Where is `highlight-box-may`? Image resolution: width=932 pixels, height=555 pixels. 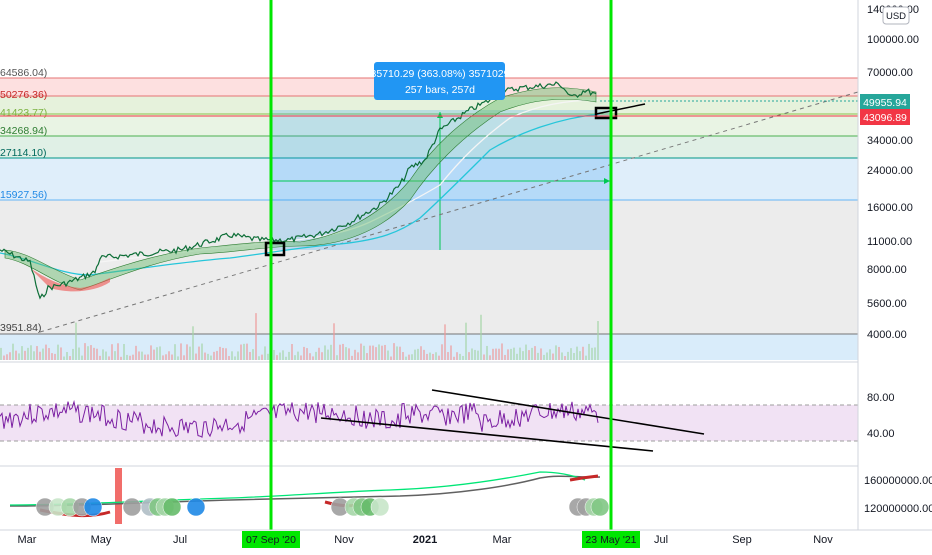
highlight-box-may is located at coordinates (606, 113).